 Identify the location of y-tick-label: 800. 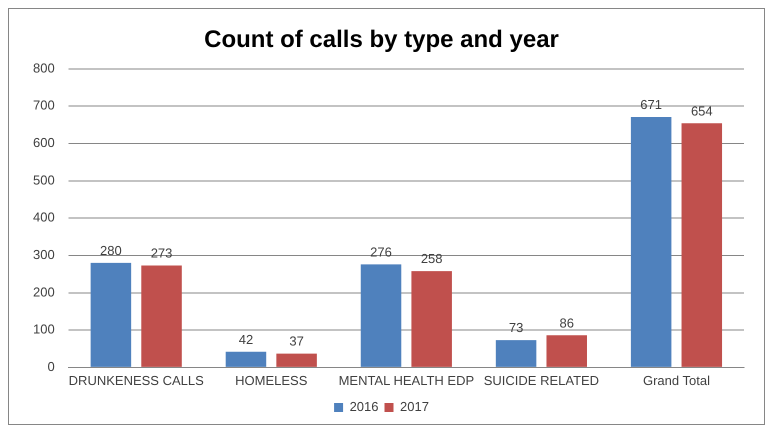
(43, 68).